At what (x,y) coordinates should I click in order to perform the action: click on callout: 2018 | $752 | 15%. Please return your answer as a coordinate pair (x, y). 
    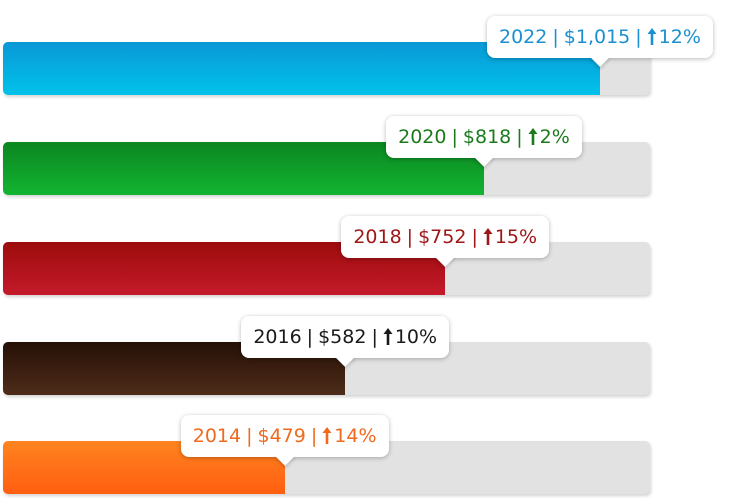
    Looking at the image, I should click on (445, 241).